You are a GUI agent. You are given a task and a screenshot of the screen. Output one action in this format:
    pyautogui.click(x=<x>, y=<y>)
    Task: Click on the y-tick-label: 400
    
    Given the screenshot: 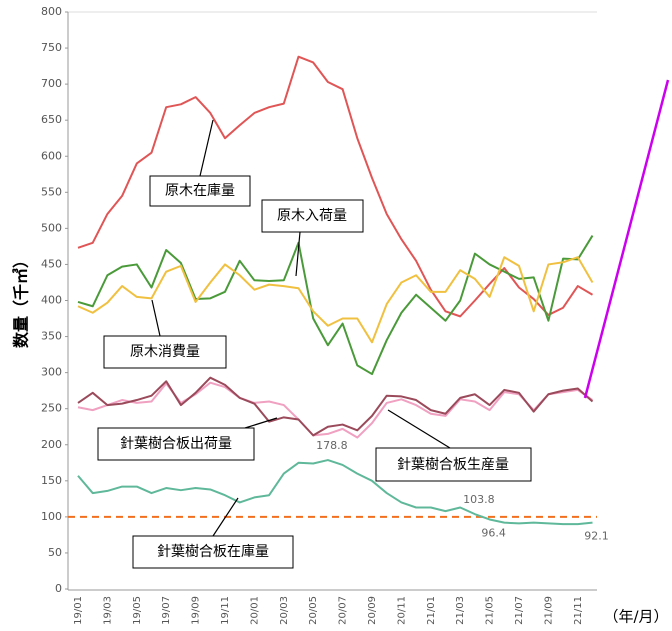 What is the action you would take?
    pyautogui.click(x=51, y=300)
    